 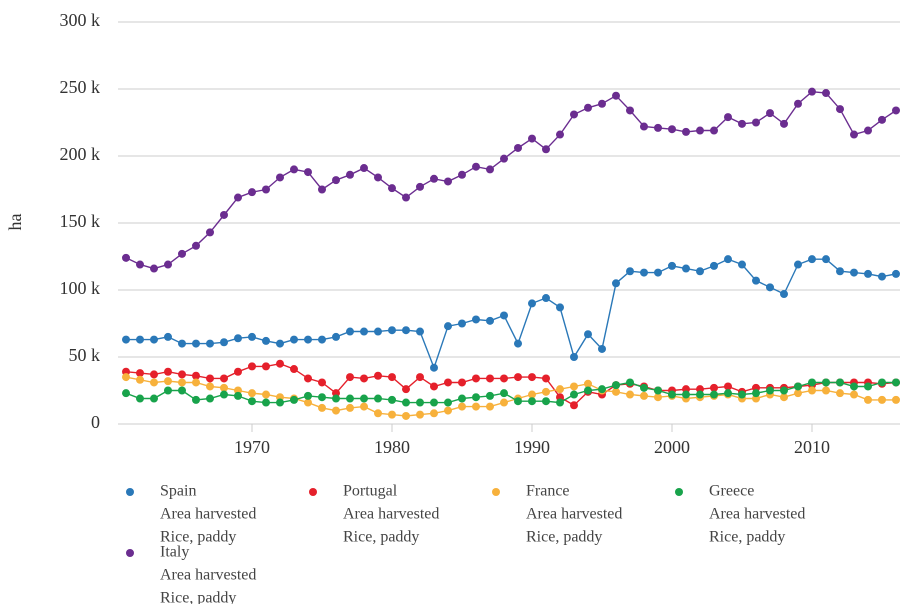 I want to click on legend-label: Greece, so click(x=731, y=491).